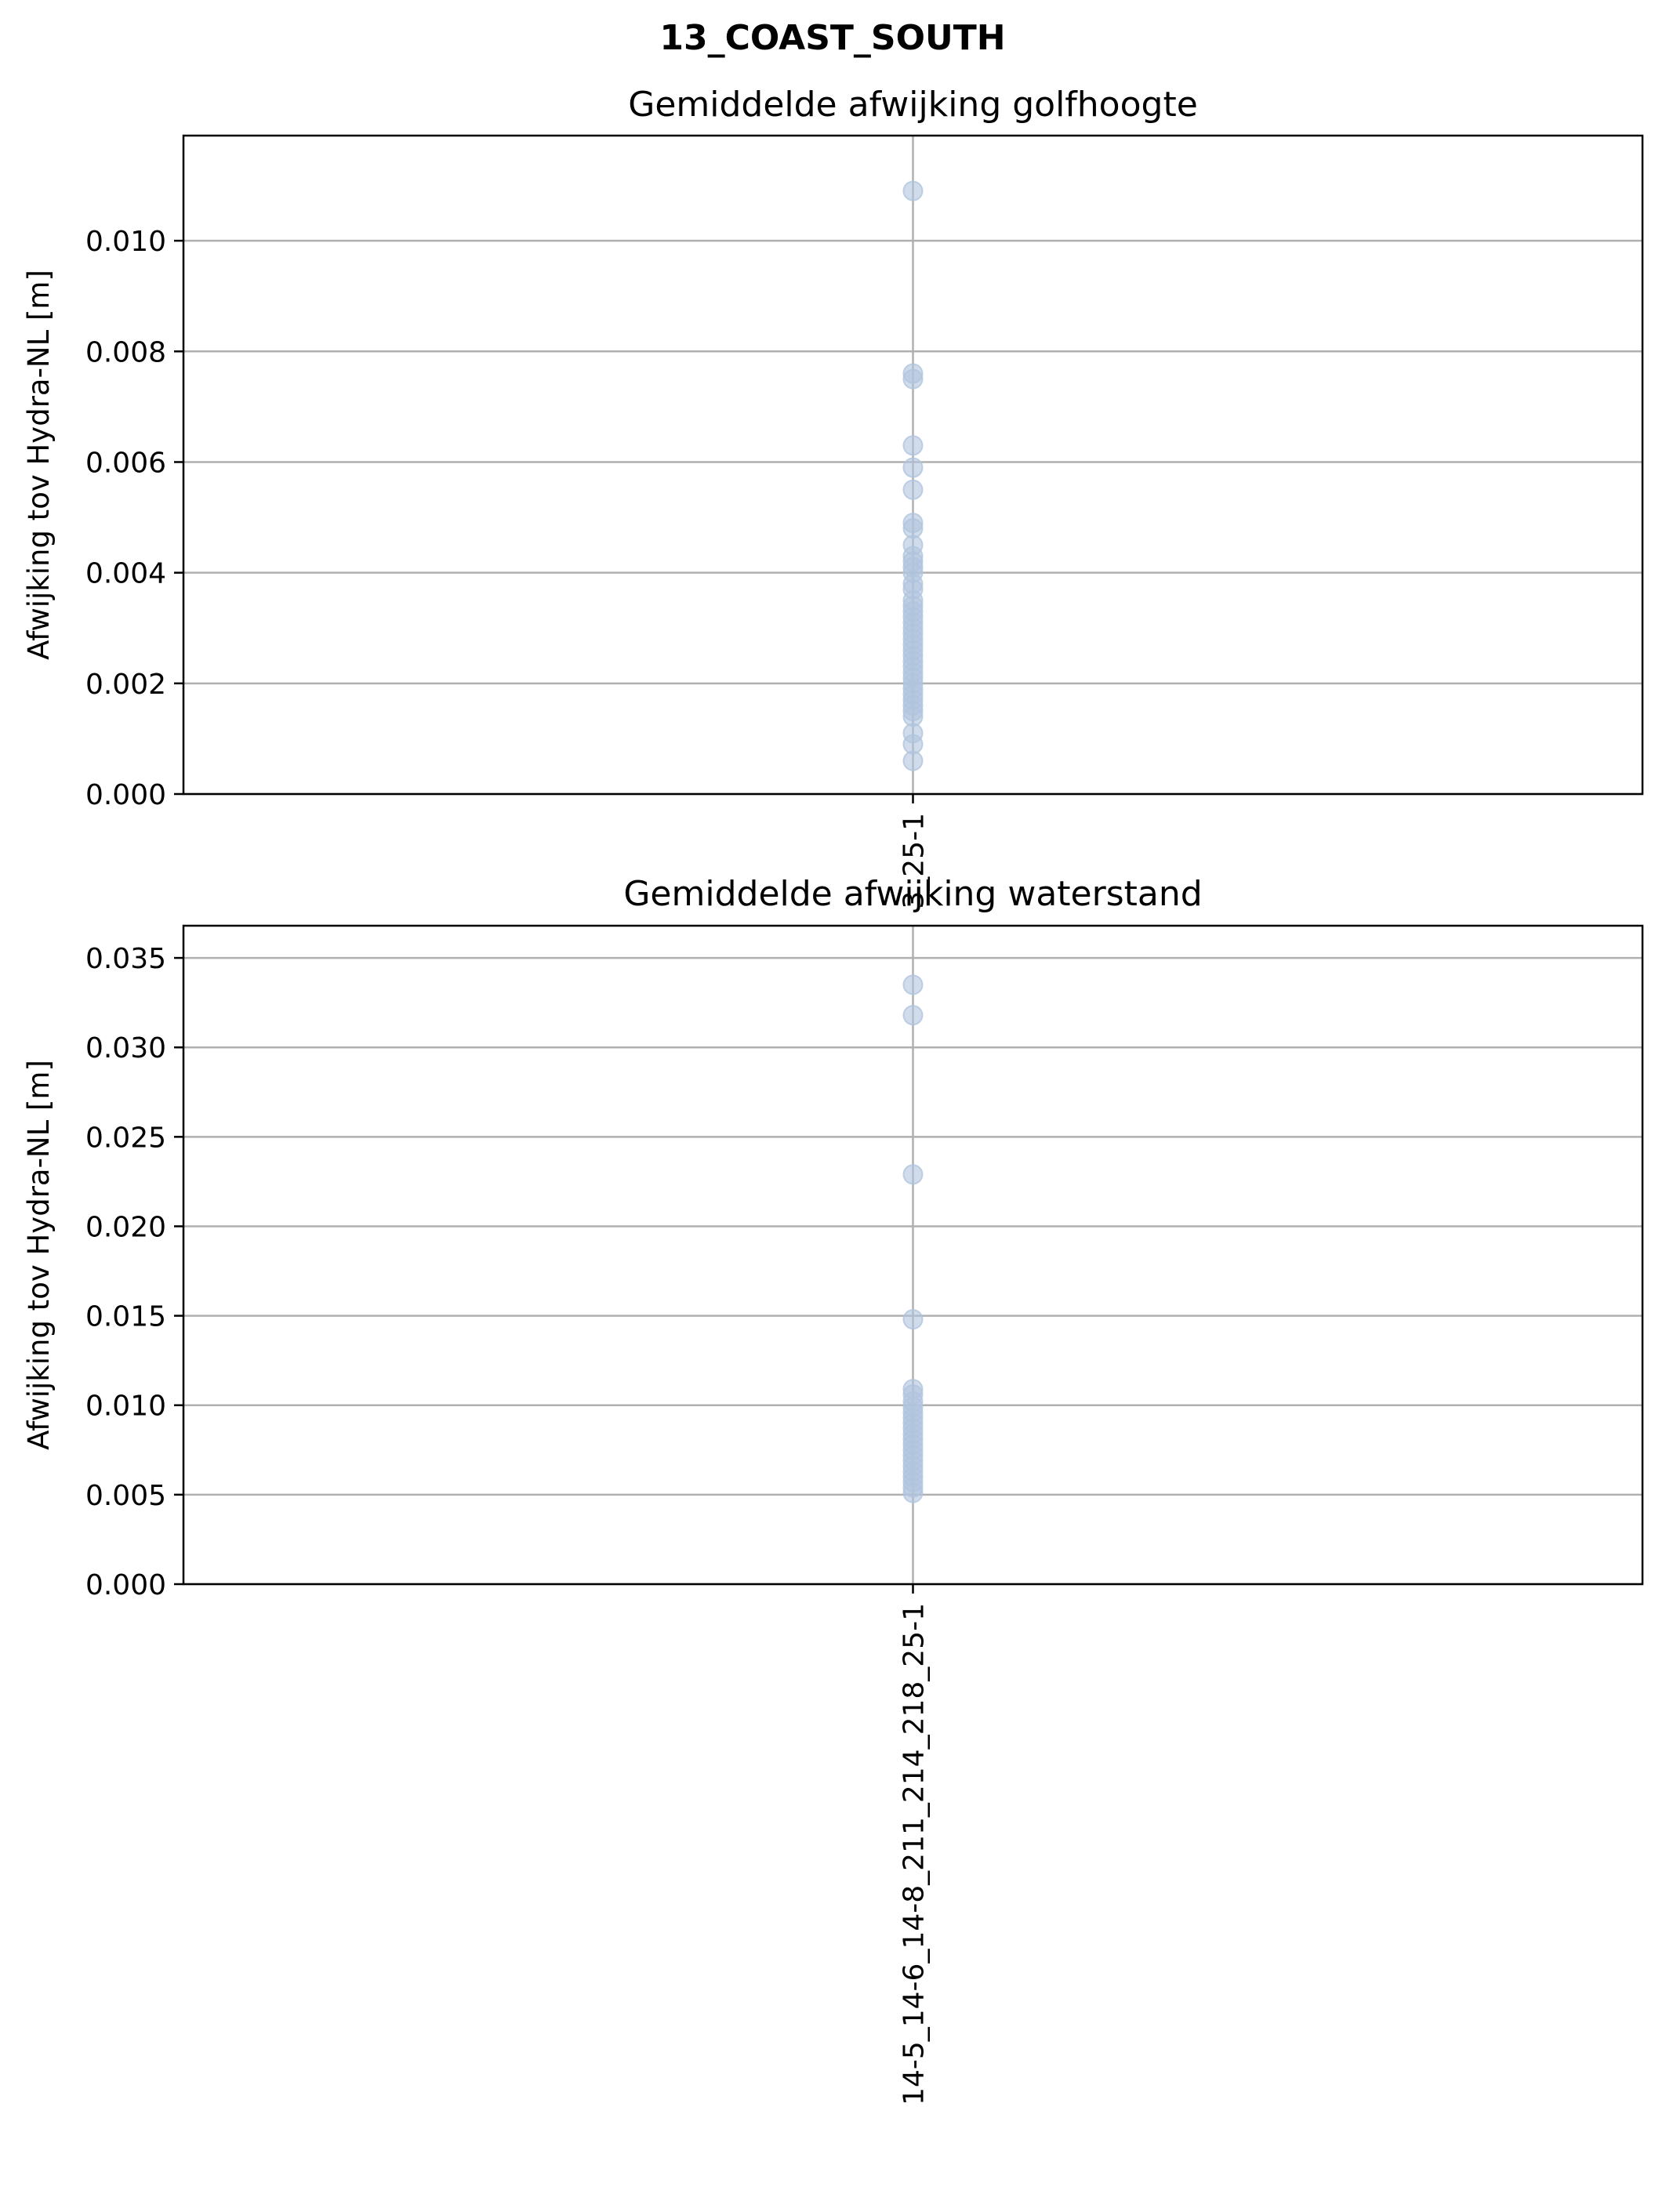 This screenshot has height=2212, width=1666. I want to click on chart-title: Gemiddelde afwijking waterstand, so click(913, 894).